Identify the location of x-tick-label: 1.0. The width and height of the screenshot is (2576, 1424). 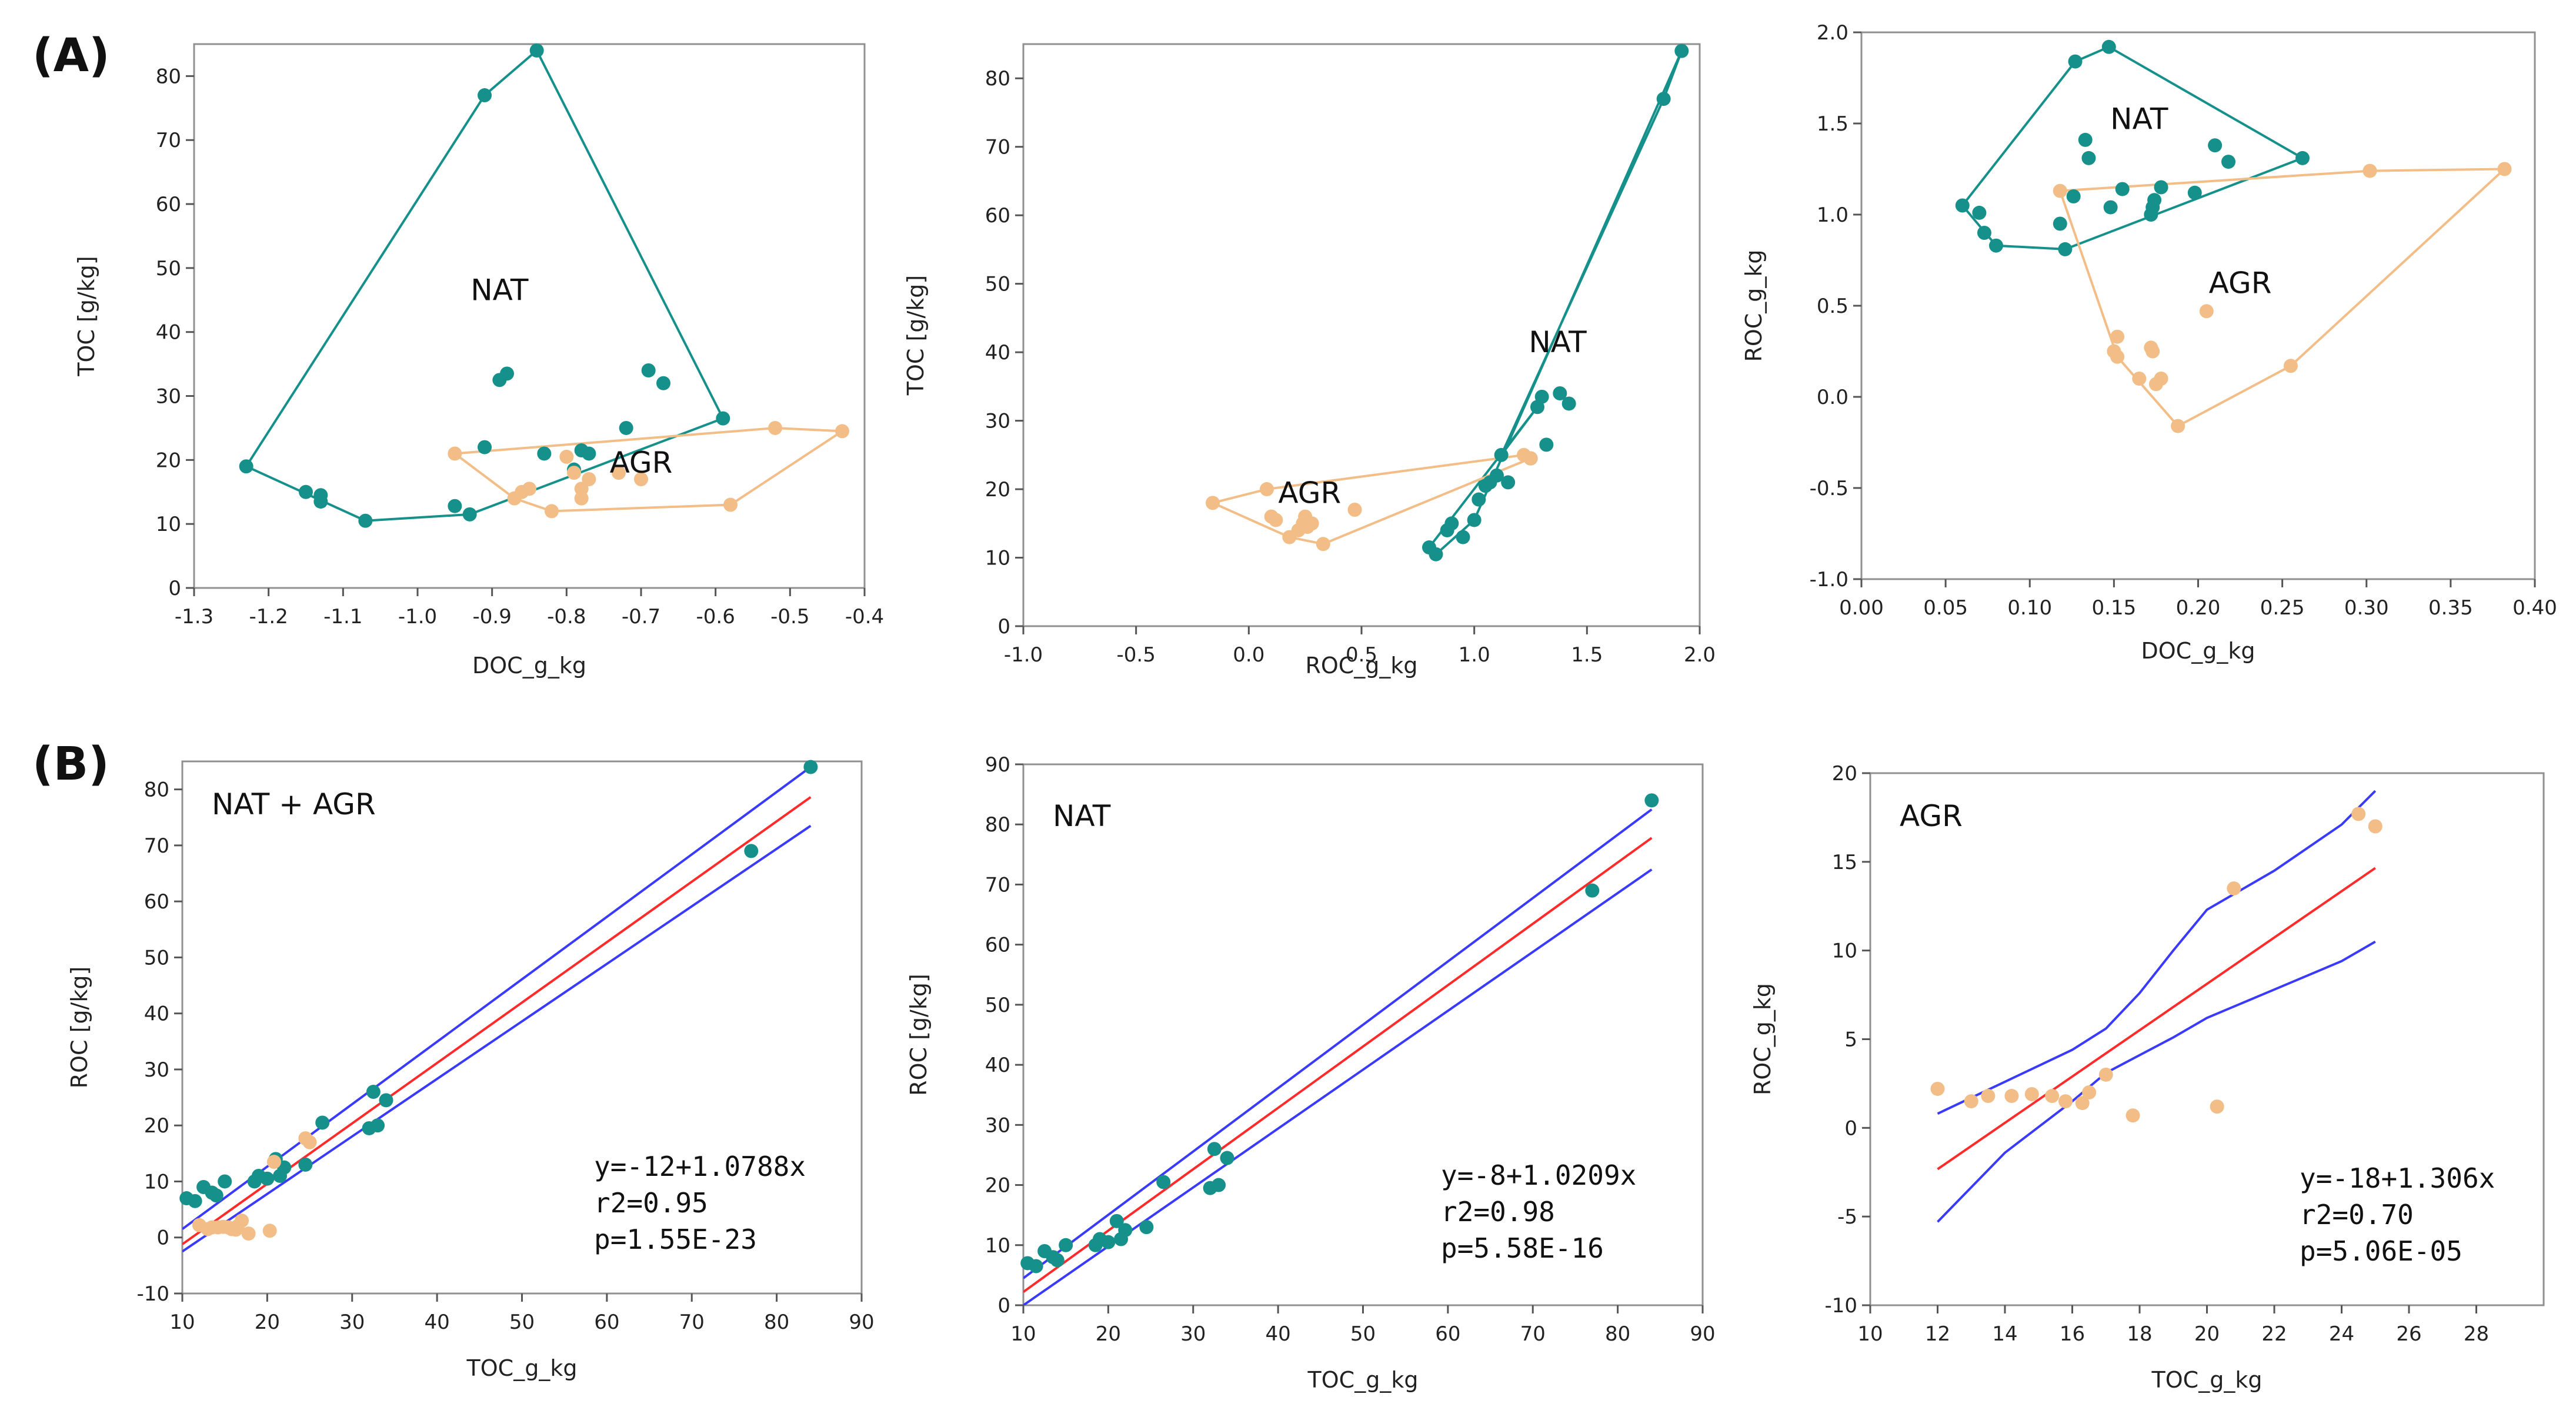
(1474, 655).